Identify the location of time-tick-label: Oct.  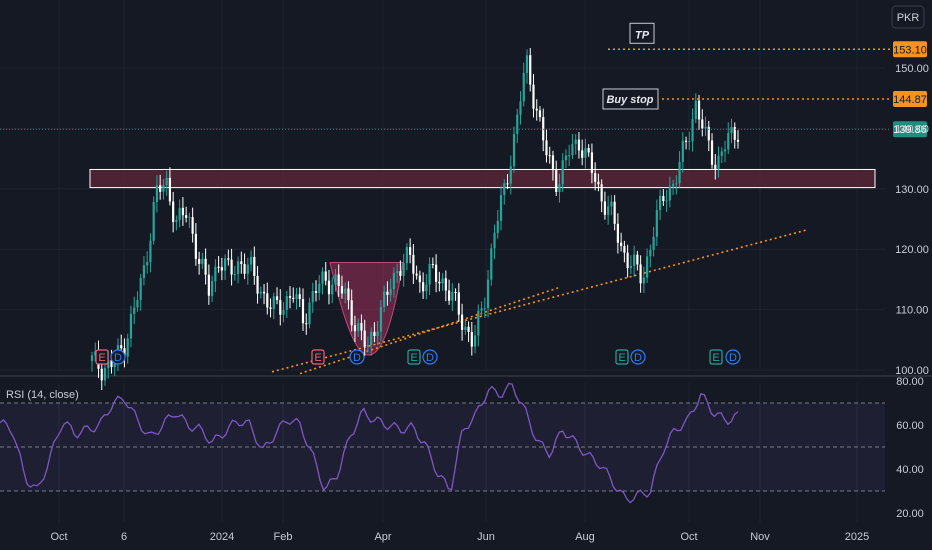
(58, 537).